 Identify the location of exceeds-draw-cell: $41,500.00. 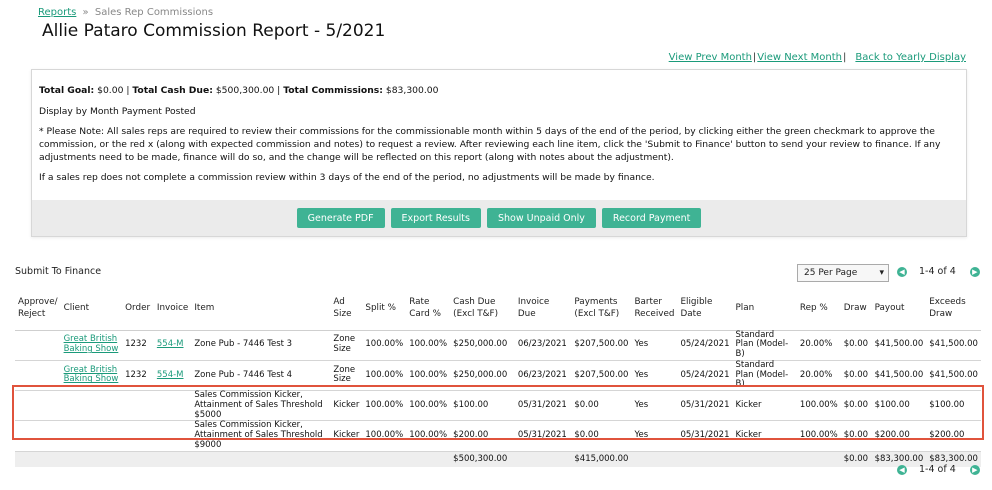
(953, 345).